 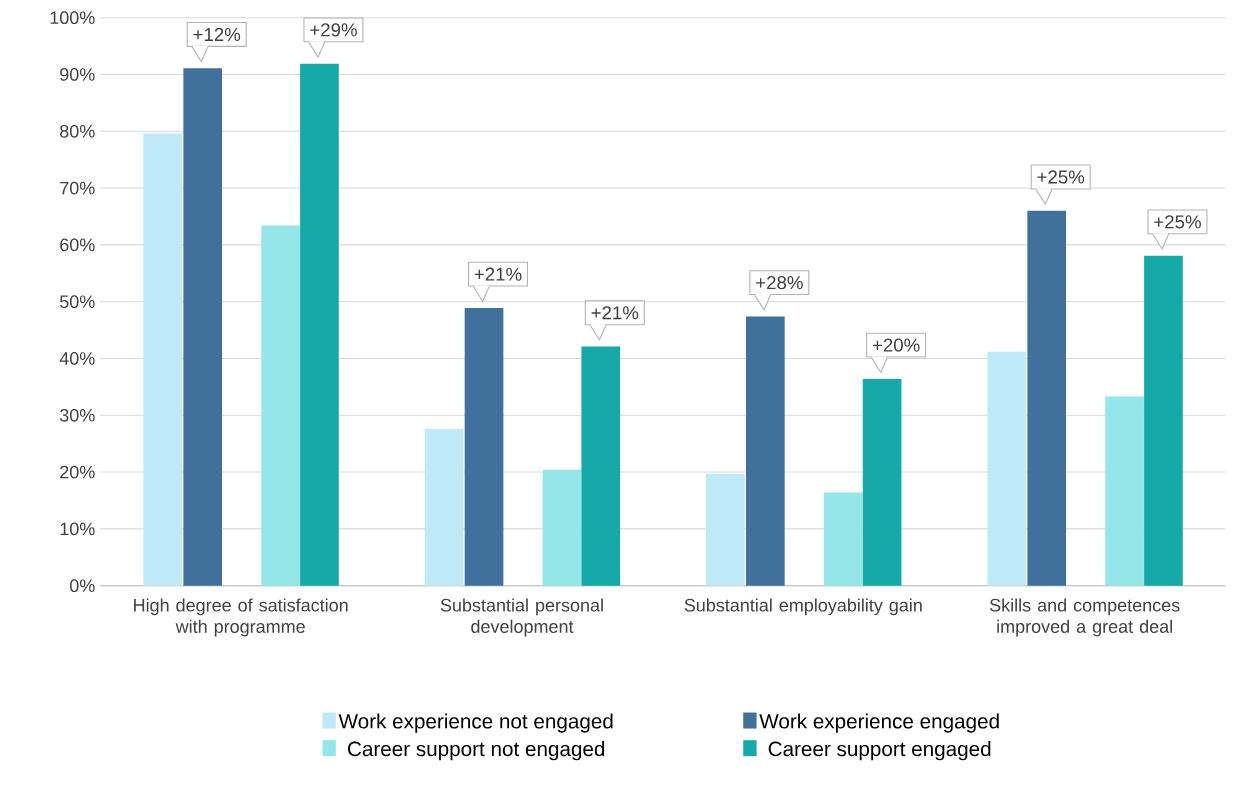 I want to click on y-tick-label: 30%, so click(x=77, y=415).